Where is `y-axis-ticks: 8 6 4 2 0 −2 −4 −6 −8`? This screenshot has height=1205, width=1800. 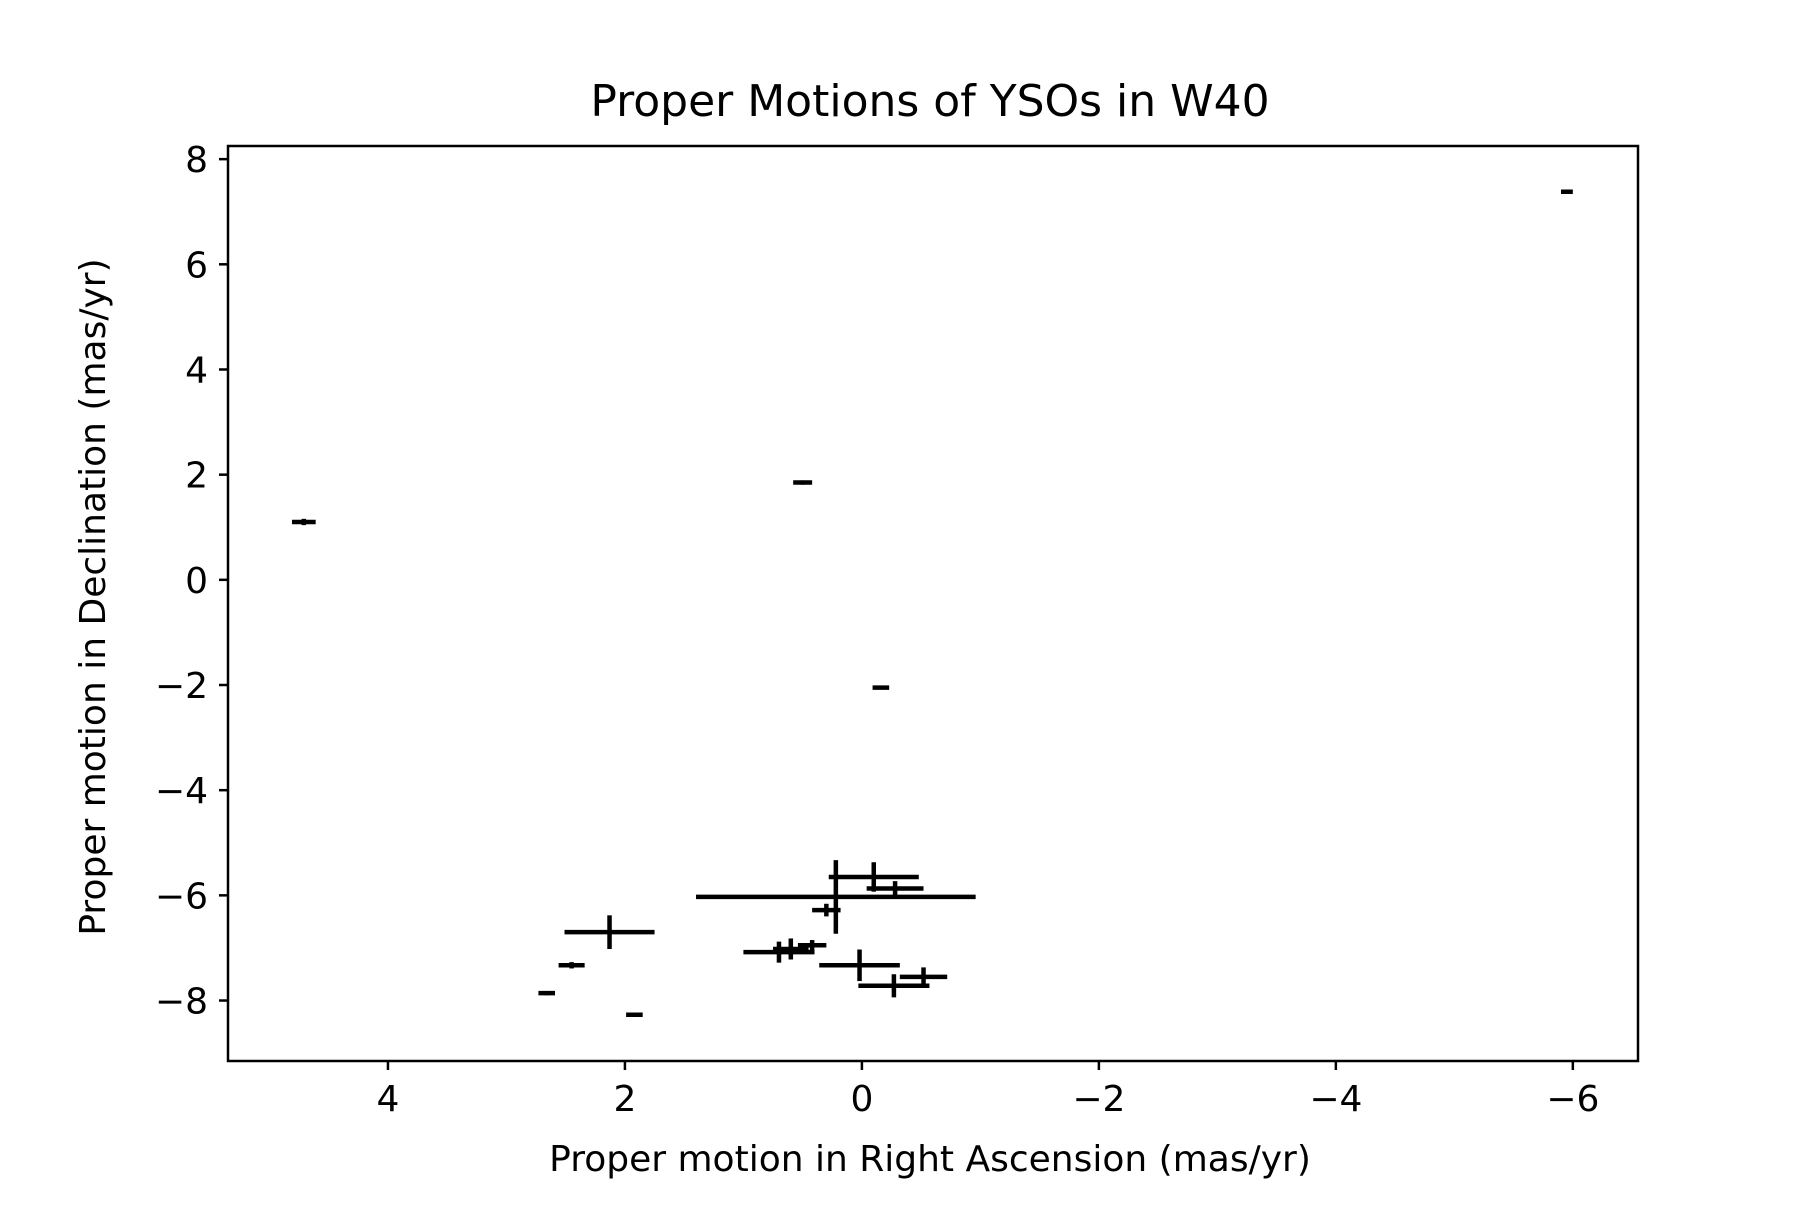
y-axis-ticks: 8 6 4 2 0 −2 −4 −6 −8 is located at coordinates (191, 581).